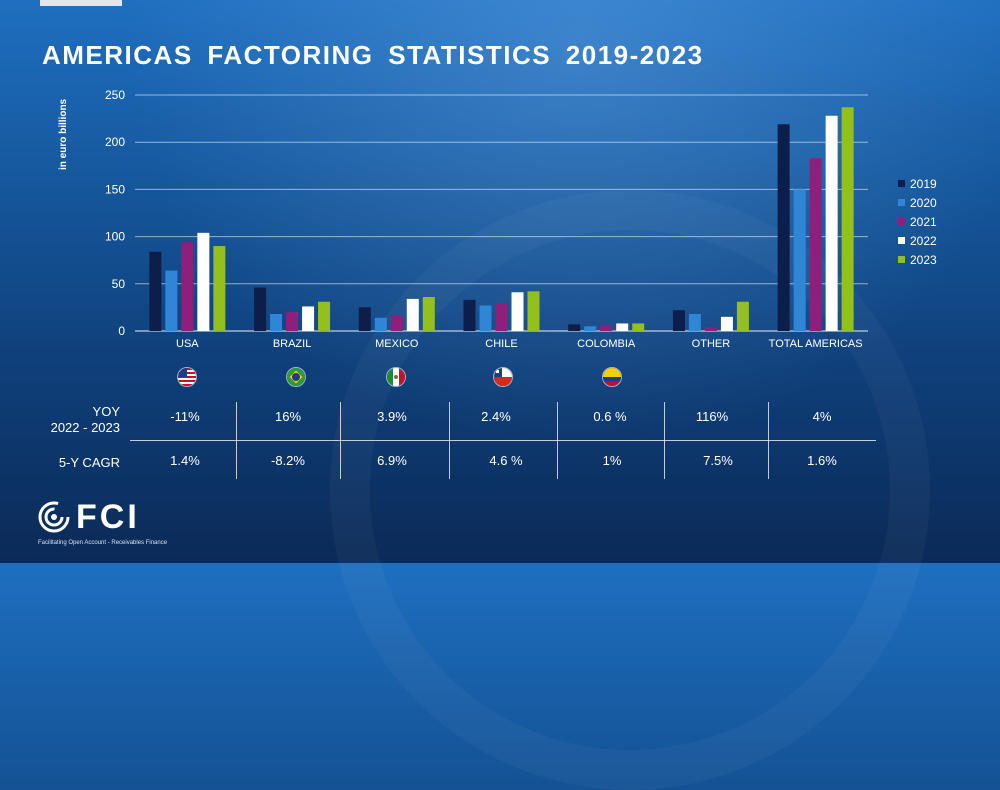 This screenshot has height=790, width=1000. Describe the element at coordinates (718, 460) in the screenshot. I see `cagr-value: 7.5%` at that location.